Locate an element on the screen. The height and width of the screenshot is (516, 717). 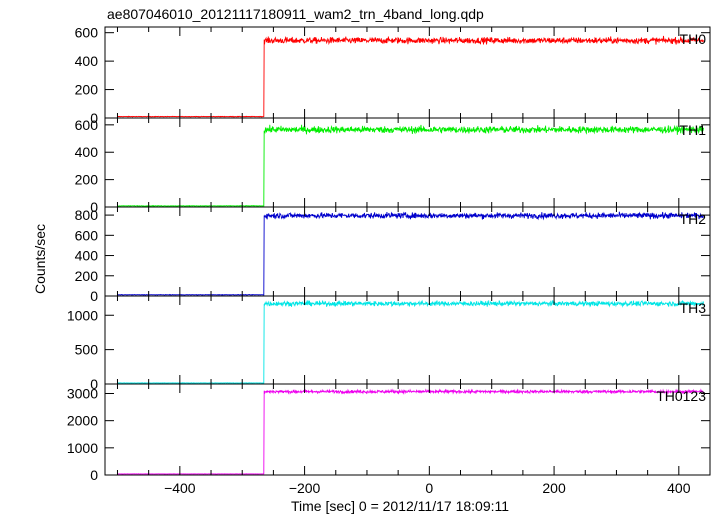
x-tick-label: 400 is located at coordinates (679, 488).